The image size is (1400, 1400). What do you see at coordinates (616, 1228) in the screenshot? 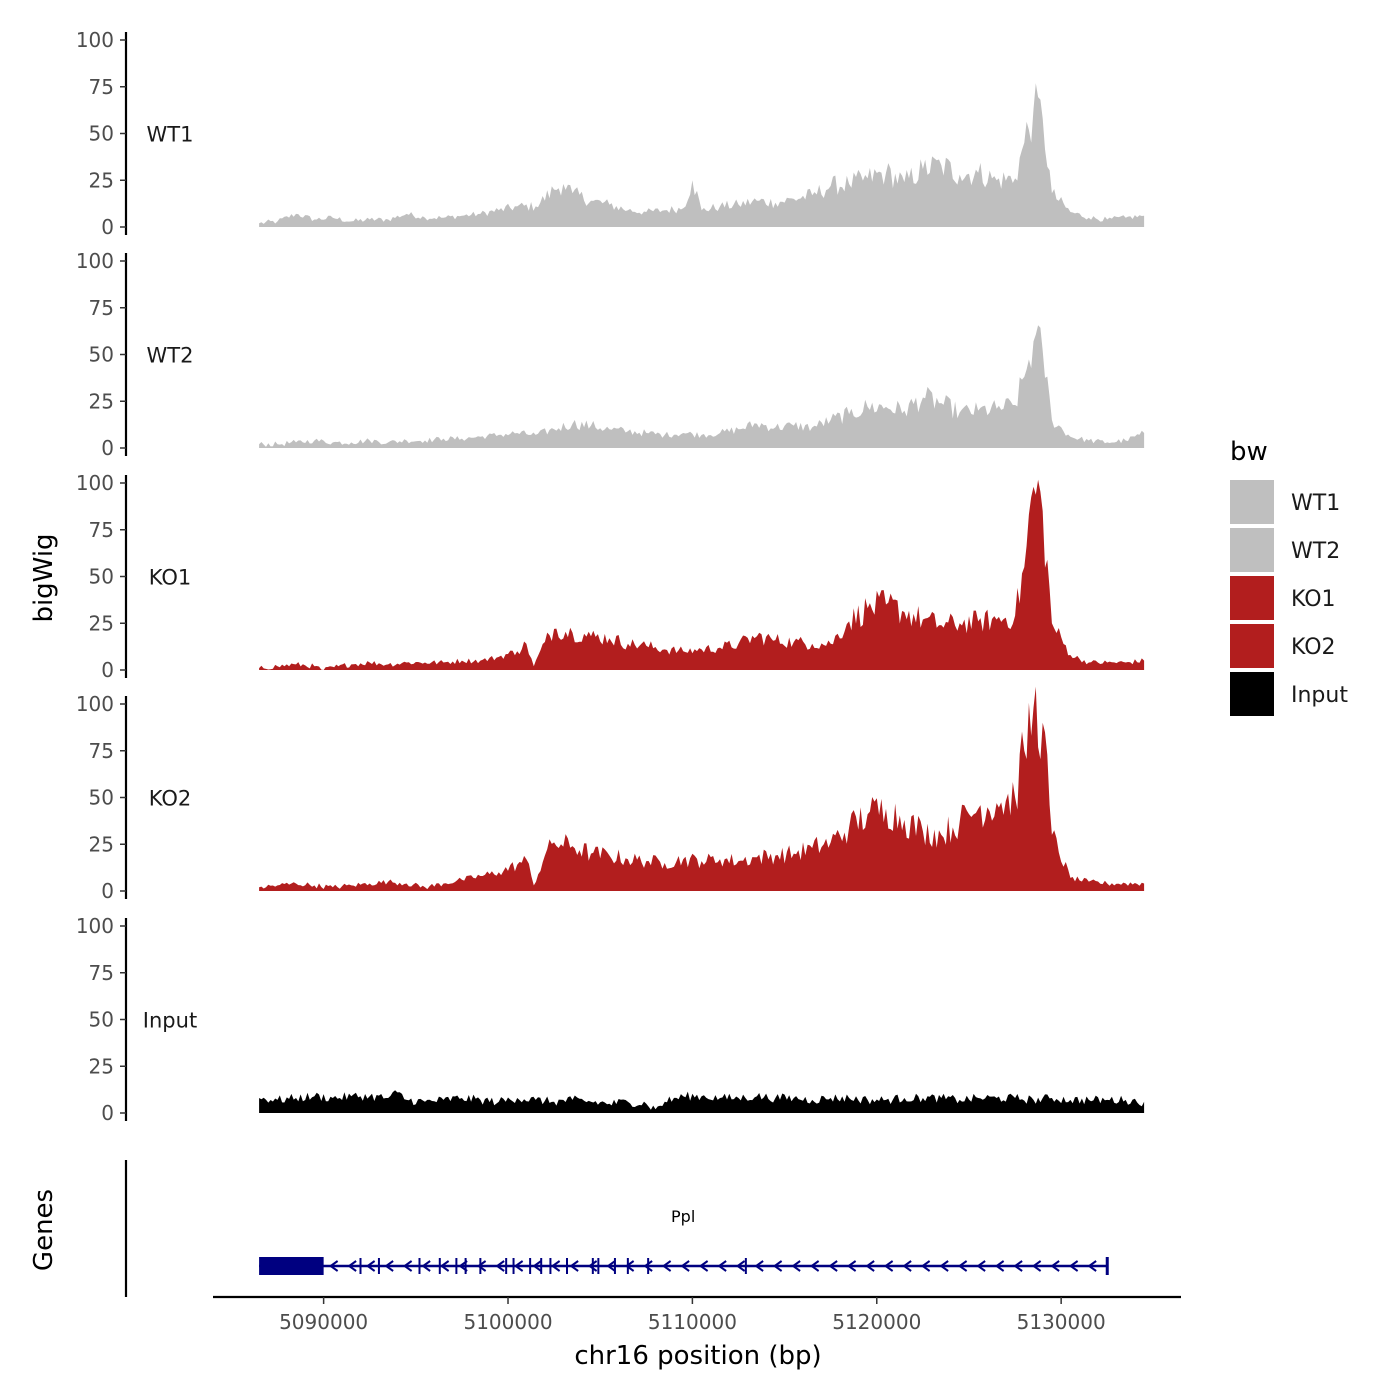
I see `gene-track: Ppl` at bounding box center [616, 1228].